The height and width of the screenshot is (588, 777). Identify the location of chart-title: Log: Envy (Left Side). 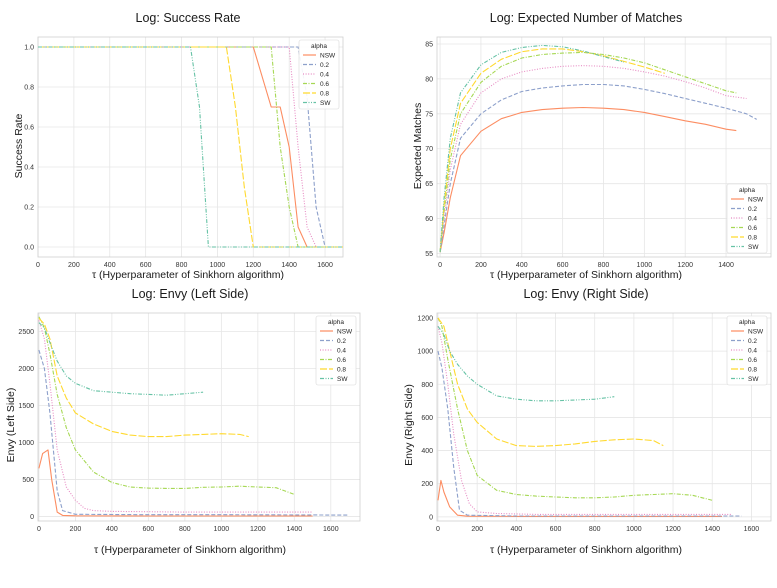
(190, 294).